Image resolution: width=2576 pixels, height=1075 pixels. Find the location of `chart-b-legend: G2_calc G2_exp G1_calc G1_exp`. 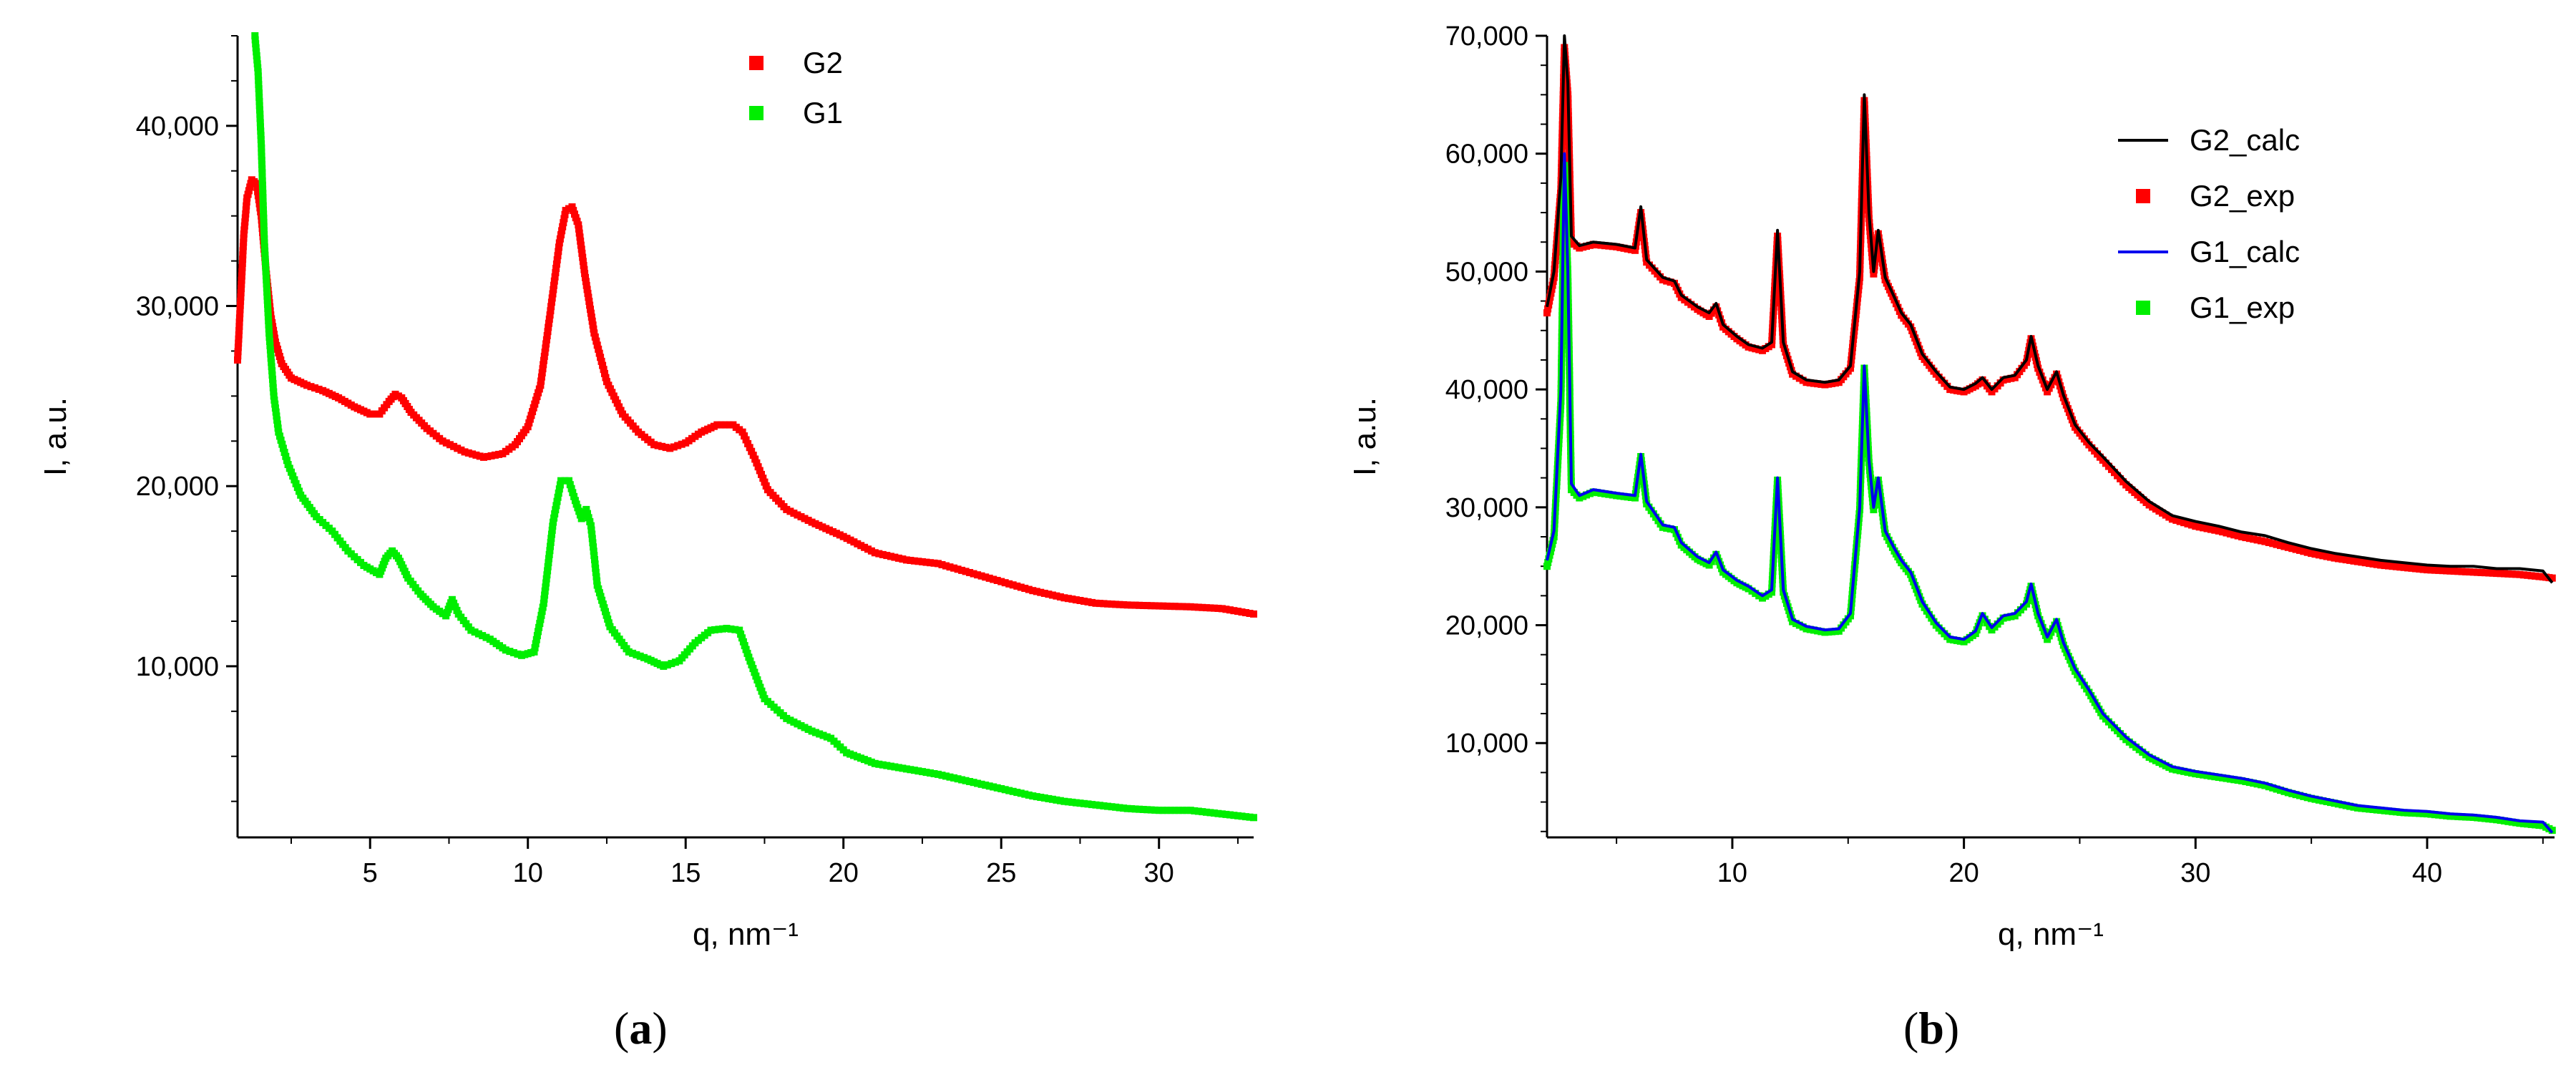

chart-b-legend: G2_calc G2_exp G1_calc G1_exp is located at coordinates (2209, 223).